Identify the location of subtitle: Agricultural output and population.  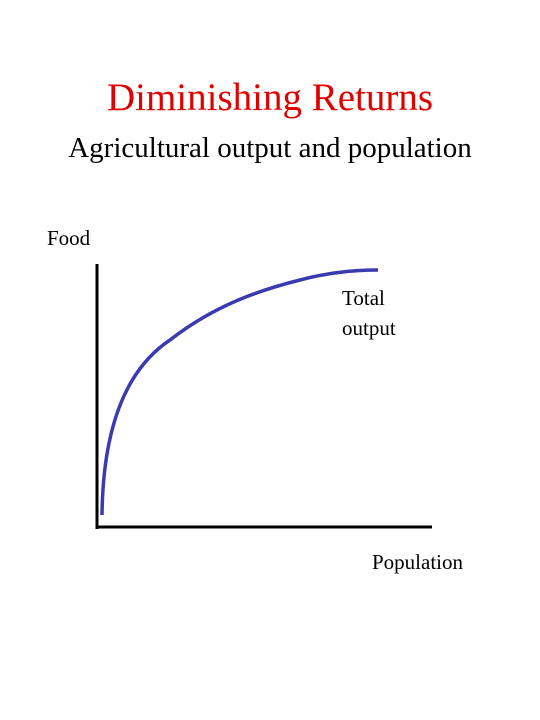
(270, 148).